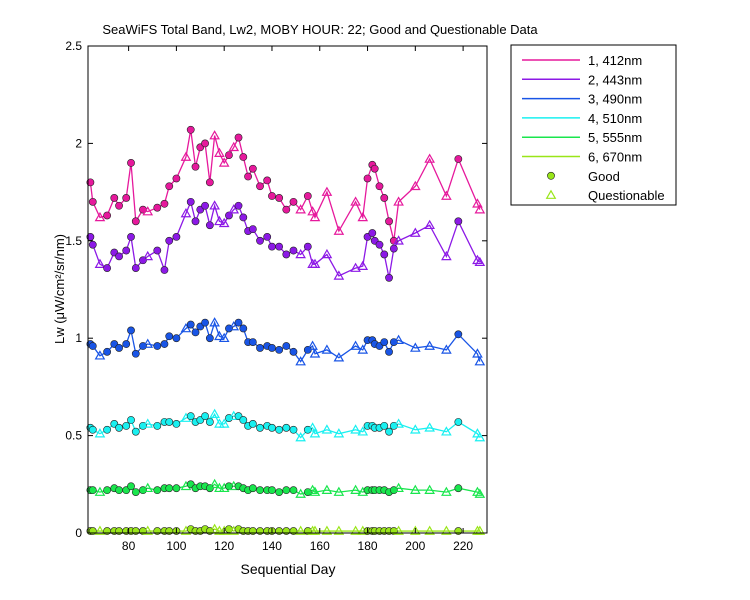  What do you see at coordinates (78, 533) in the screenshot?
I see `y-tick-label: 0` at bounding box center [78, 533].